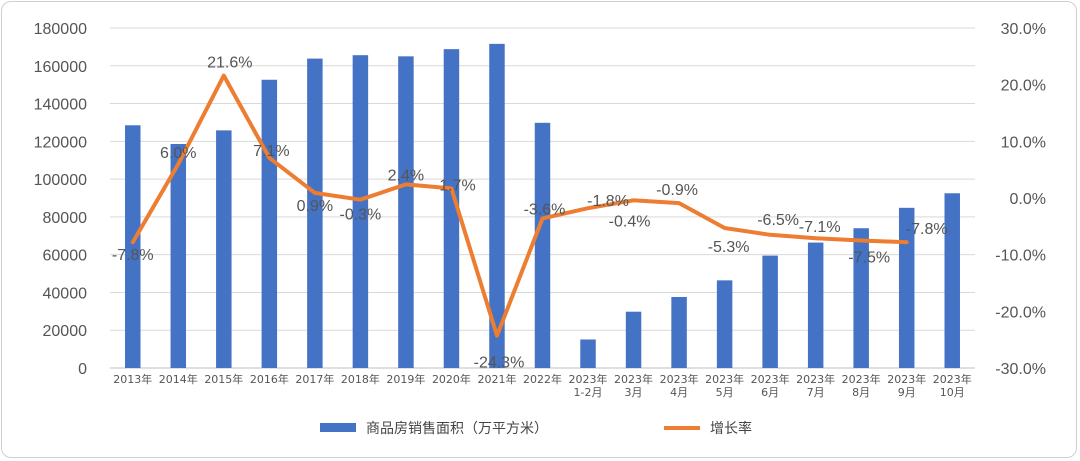 The width and height of the screenshot is (1080, 461). Describe the element at coordinates (65, 256) in the screenshot. I see `left-tick-label: 60000` at that location.